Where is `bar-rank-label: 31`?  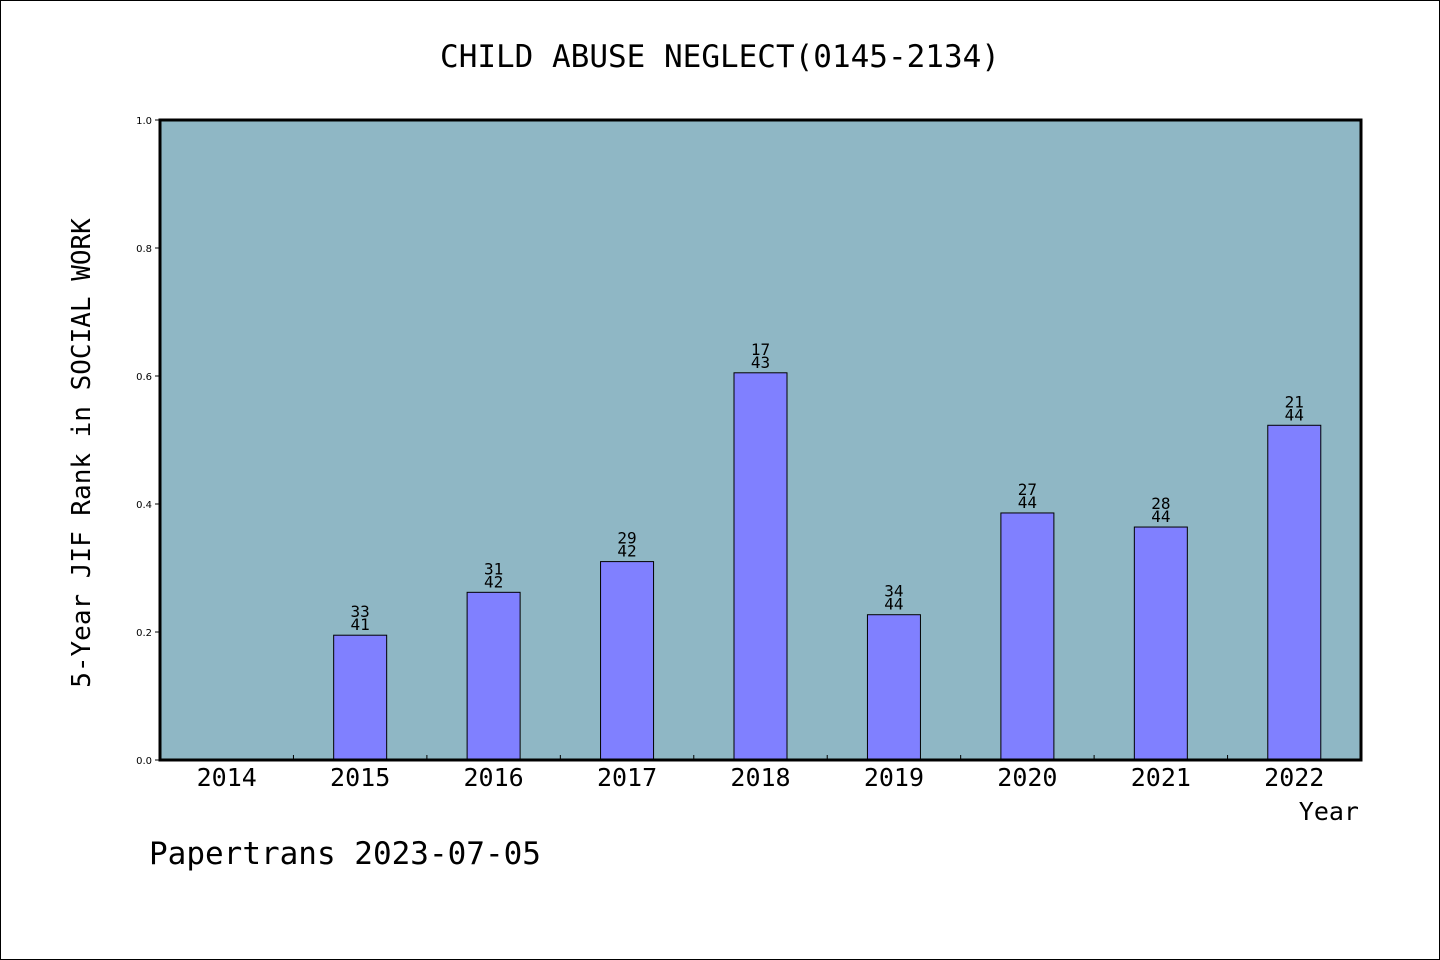
bar-rank-label: 31 is located at coordinates (493, 568).